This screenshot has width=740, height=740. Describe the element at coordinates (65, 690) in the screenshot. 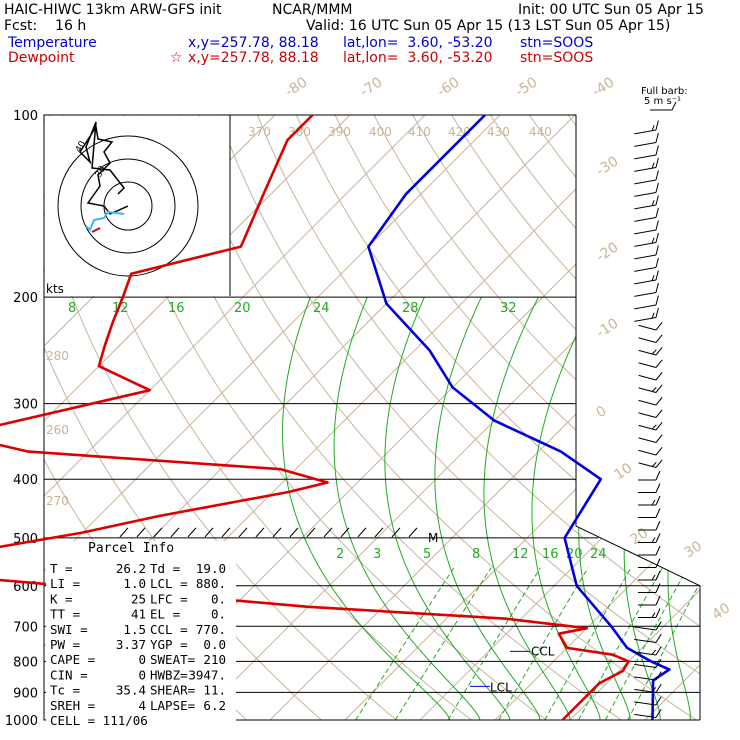

I see `parcel-field-name: Tc =` at that location.